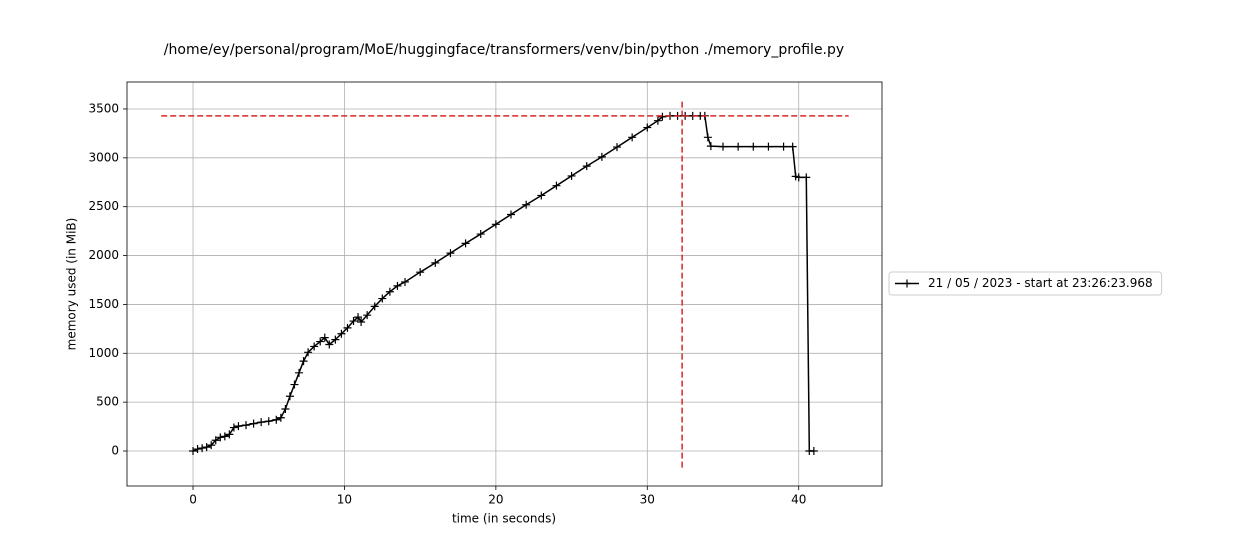 The width and height of the screenshot is (1260, 540). What do you see at coordinates (907, 283) in the screenshot?
I see `legend-marker` at bounding box center [907, 283].